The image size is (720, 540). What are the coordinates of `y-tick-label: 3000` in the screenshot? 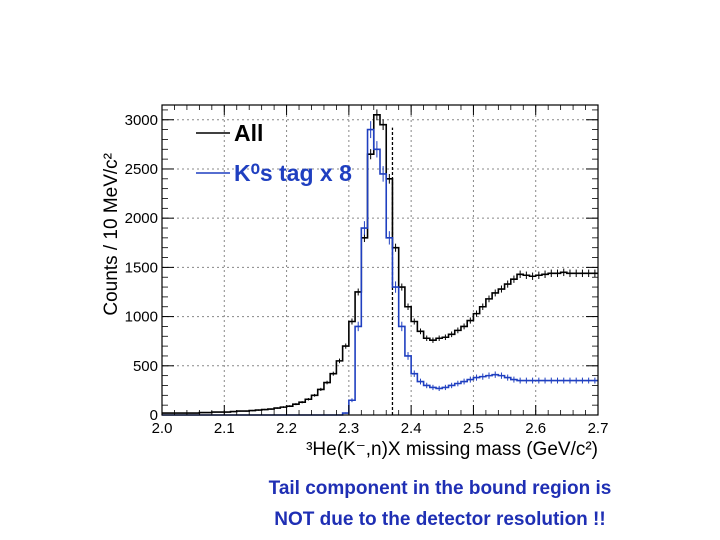 It's located at (141, 120).